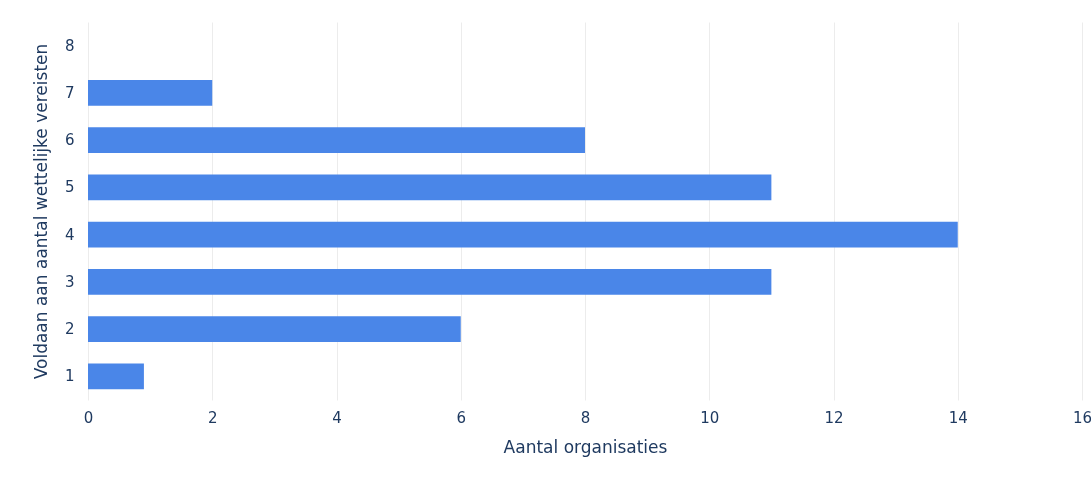 The image size is (1091, 486). Describe the element at coordinates (710, 417) in the screenshot. I see `x-tick-label: 10` at that location.